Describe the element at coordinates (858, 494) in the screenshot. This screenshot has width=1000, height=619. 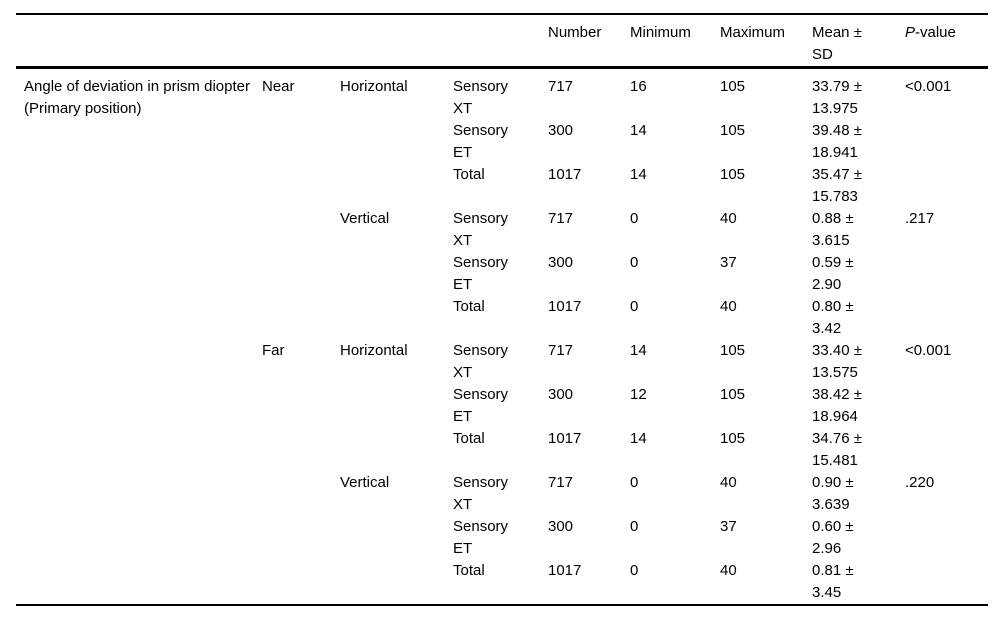
I see `cell-mean-sd: 0.90 ± 3.639` at that location.